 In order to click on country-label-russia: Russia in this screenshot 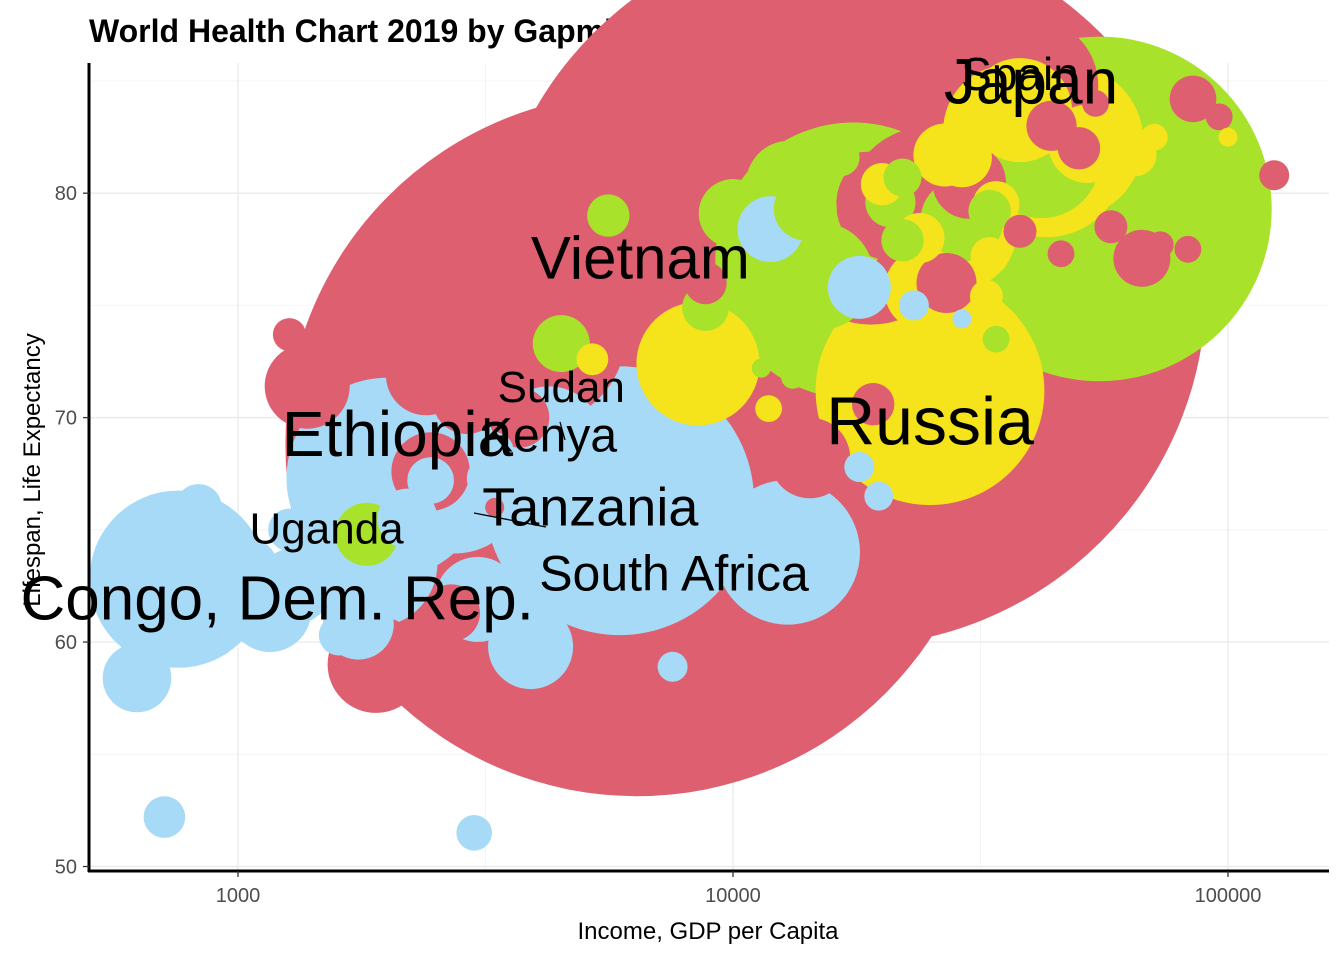, I will do `click(930, 422)`.